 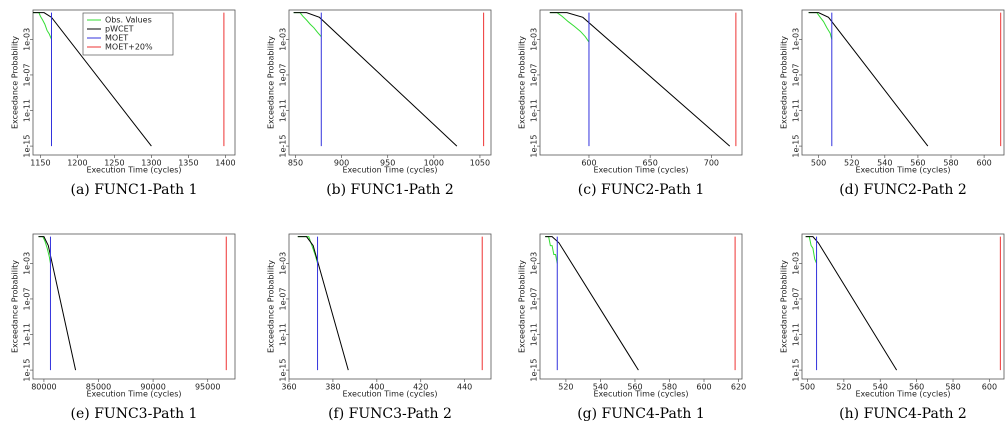 I want to click on caption: (e) FUNC3-Path 1, so click(x=134, y=414).